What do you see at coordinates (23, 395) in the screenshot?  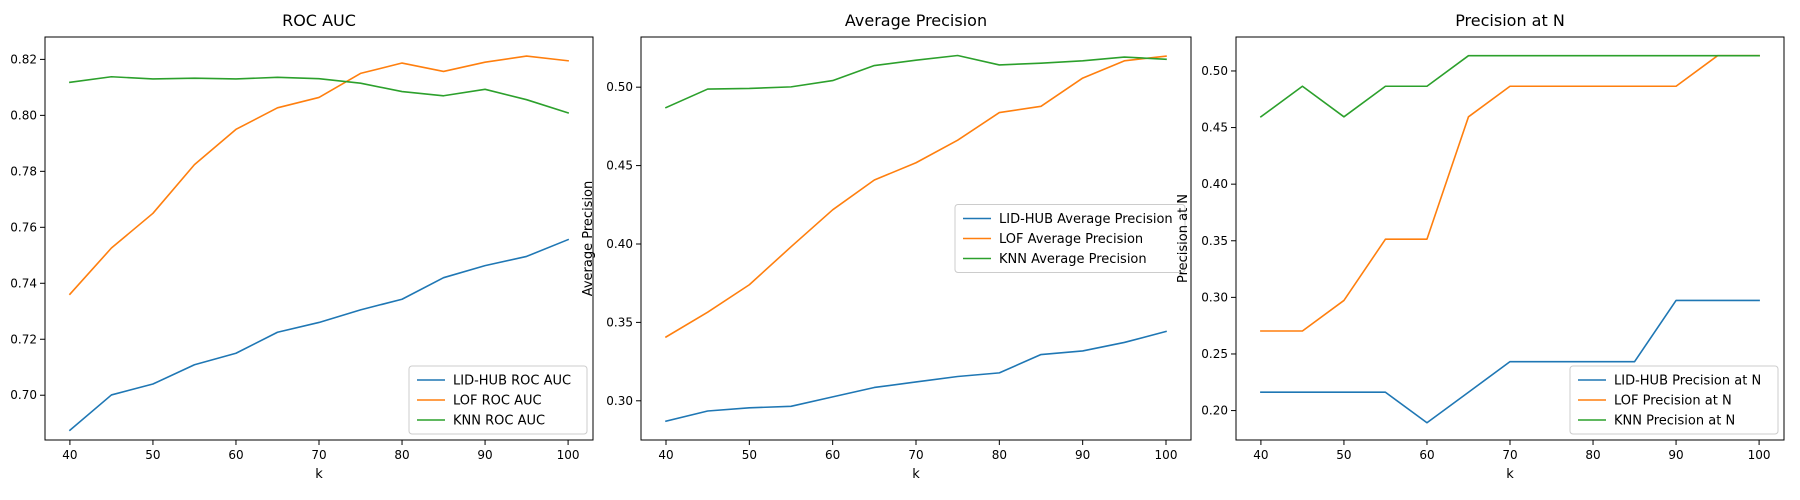 I see `y-tick-label: 0.70` at bounding box center [23, 395].